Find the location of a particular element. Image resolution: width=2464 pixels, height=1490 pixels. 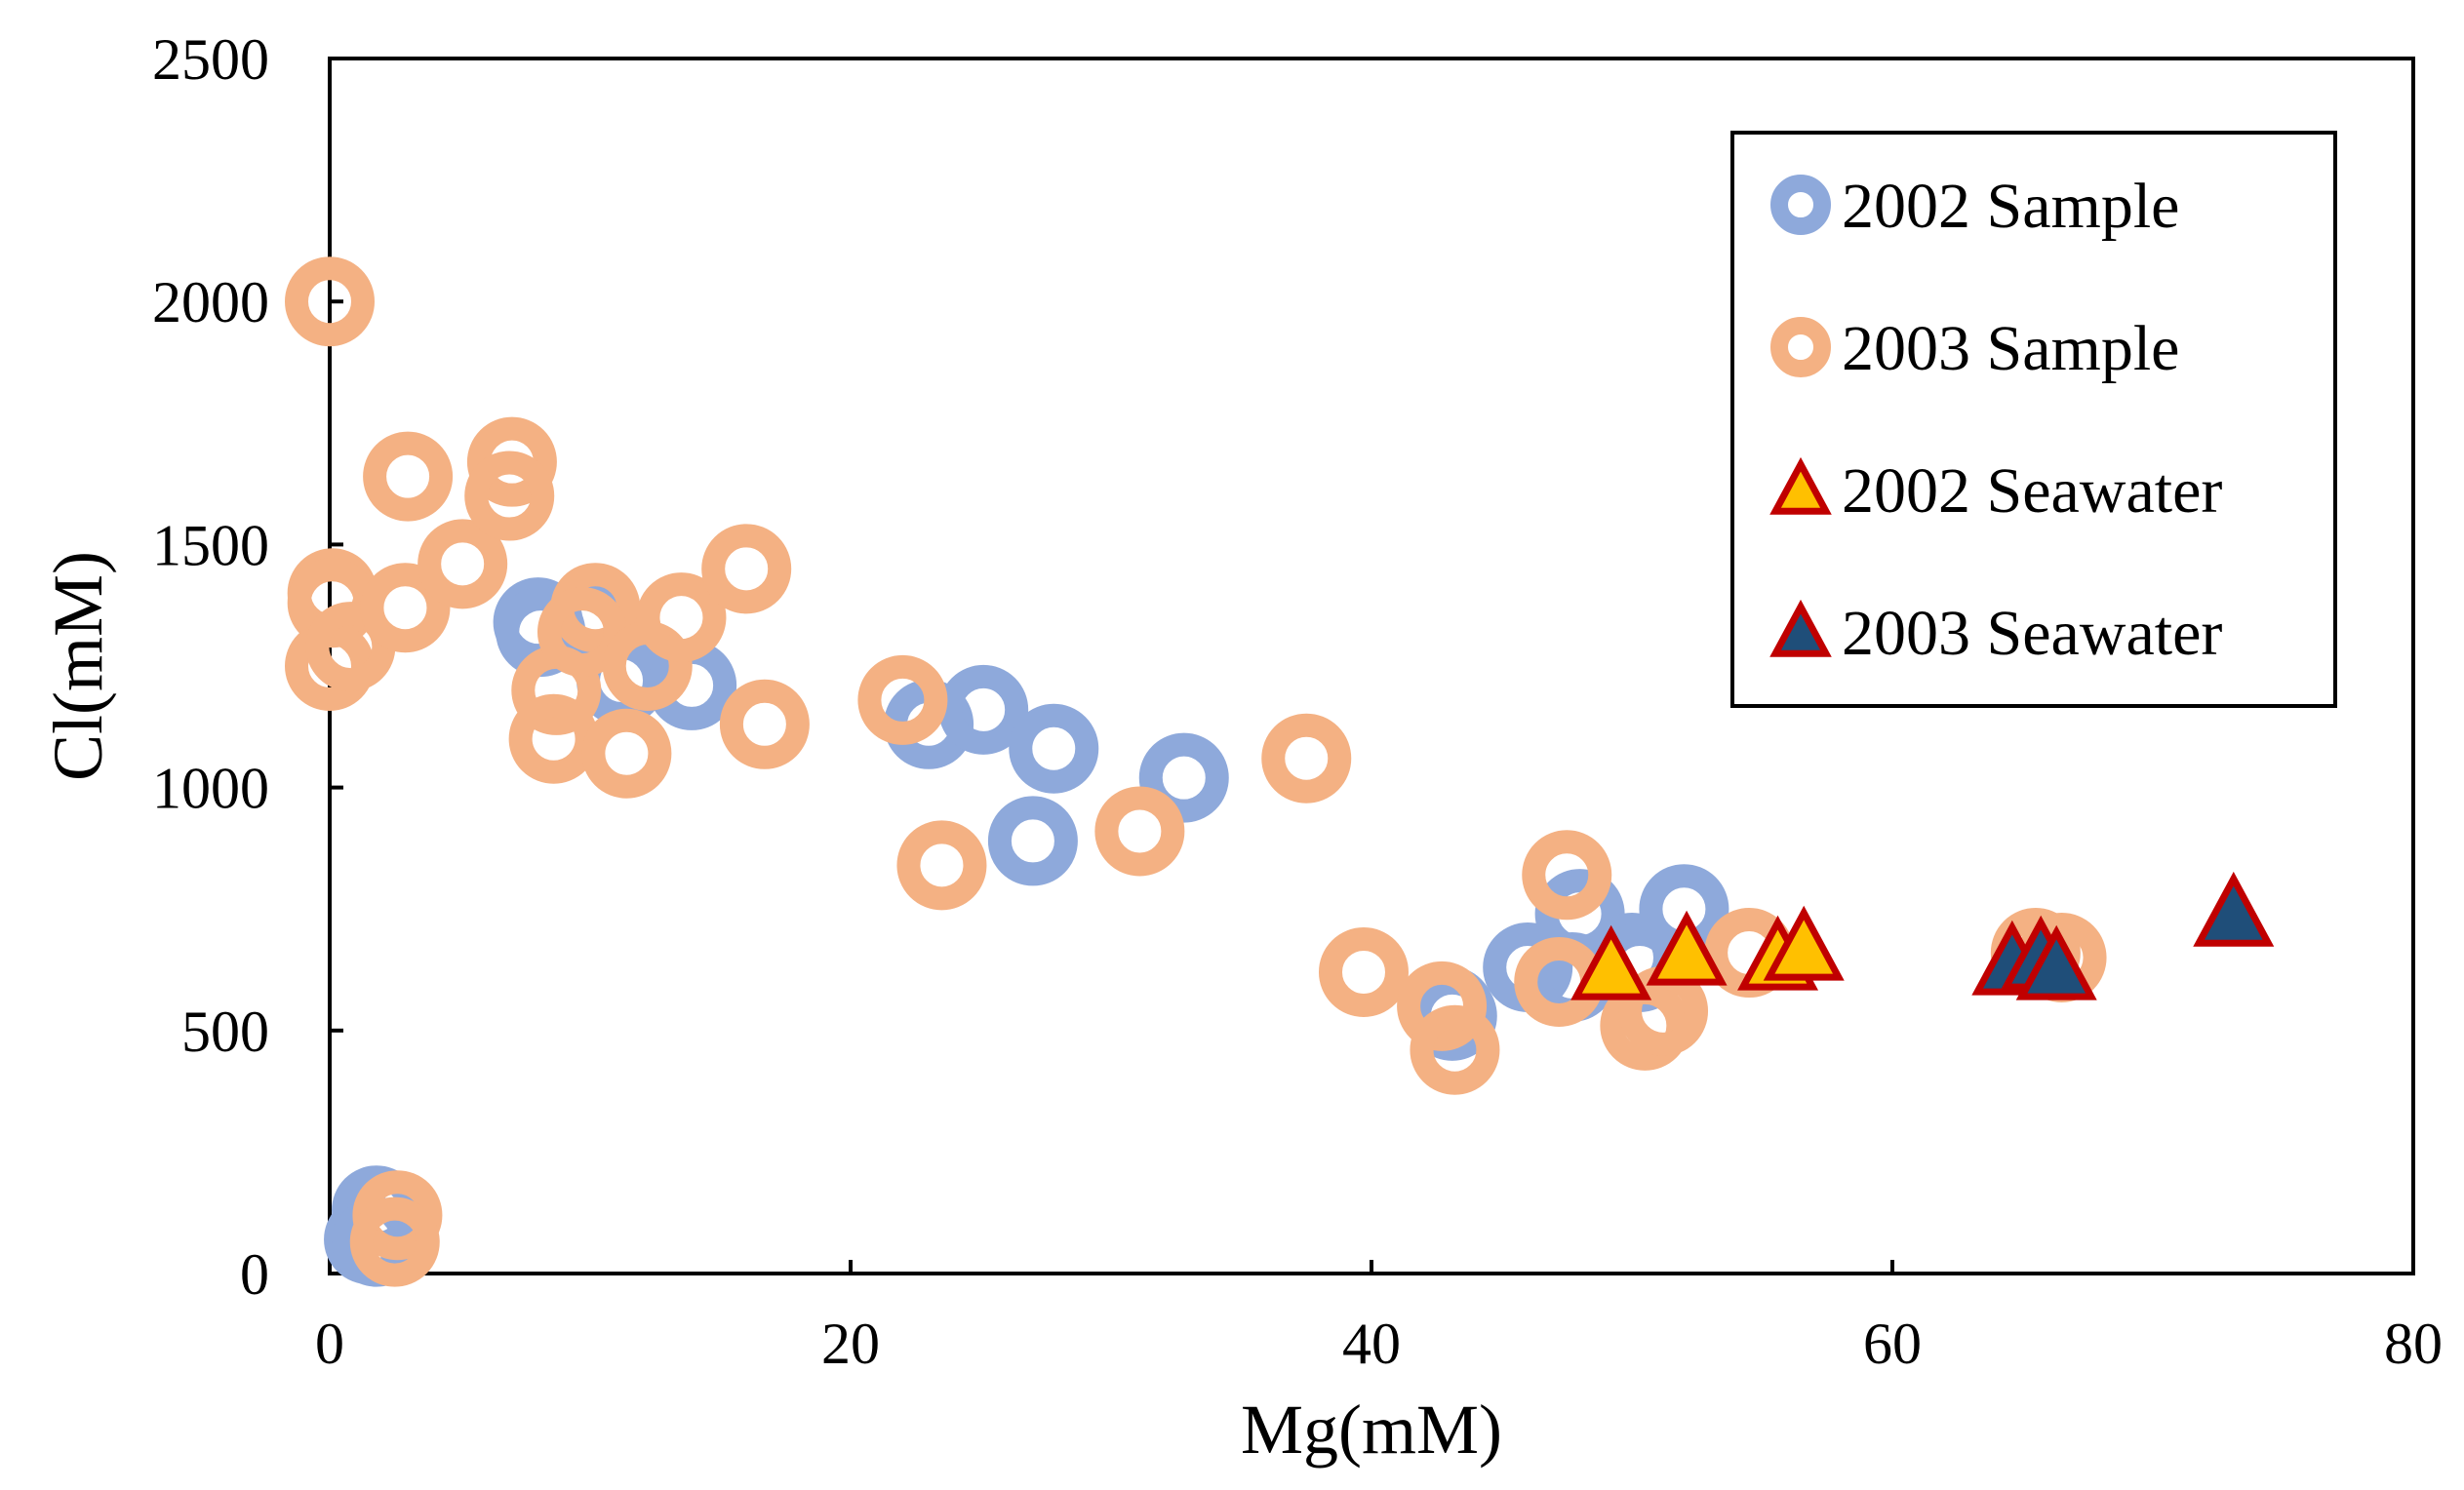

y-tick-label: 500 is located at coordinates (225, 1032).